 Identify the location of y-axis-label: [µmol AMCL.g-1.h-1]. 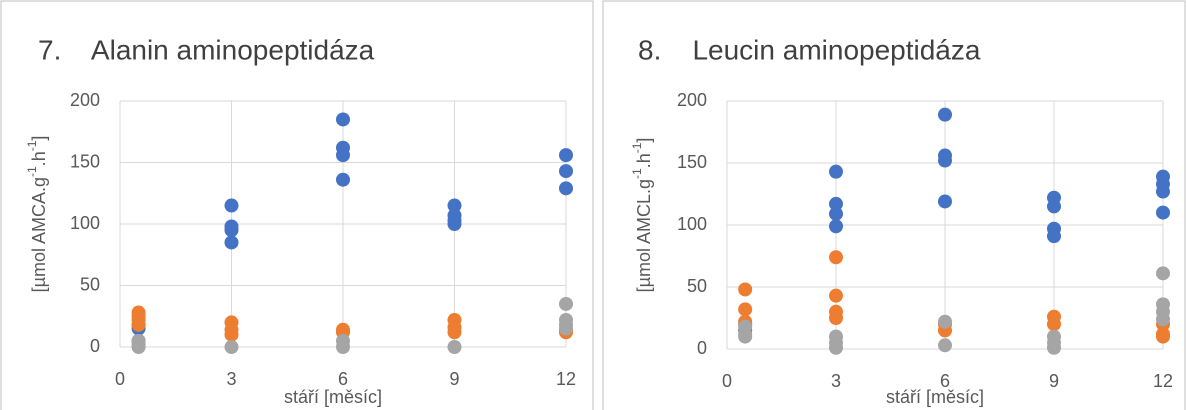
(642, 215).